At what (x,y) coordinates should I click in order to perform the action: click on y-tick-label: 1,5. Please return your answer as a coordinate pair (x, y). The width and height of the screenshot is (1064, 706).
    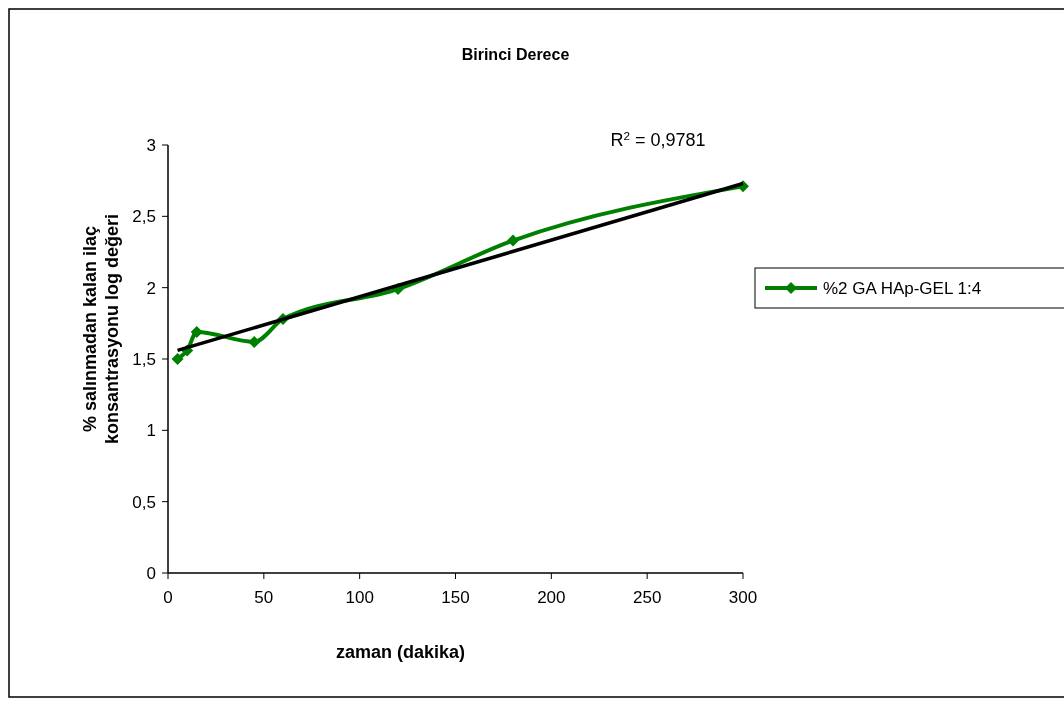
    Looking at the image, I should click on (144, 359).